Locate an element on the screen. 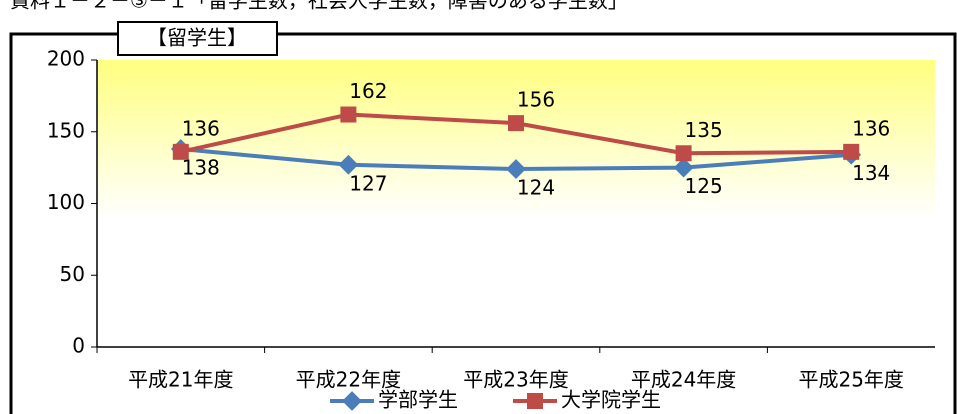  x-tick-label: 平成21年度 is located at coordinates (180, 380).